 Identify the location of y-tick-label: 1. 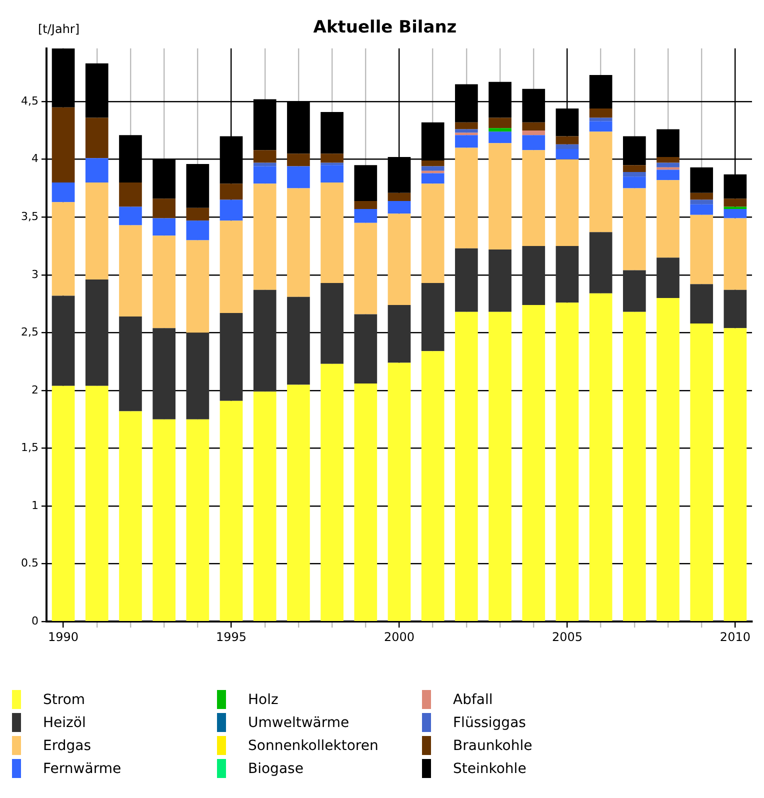
(34, 505).